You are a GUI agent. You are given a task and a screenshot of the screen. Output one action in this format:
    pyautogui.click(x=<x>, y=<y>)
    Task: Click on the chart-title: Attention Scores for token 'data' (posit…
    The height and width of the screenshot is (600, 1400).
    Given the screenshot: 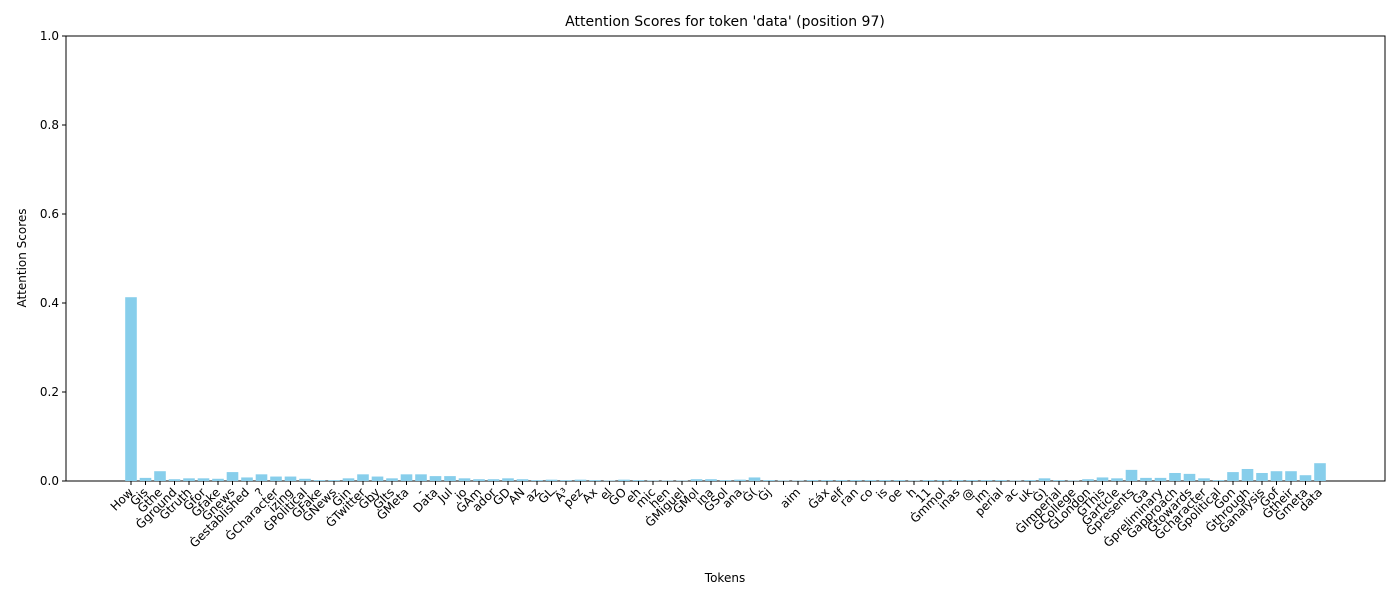 What is the action you would take?
    pyautogui.click(x=725, y=22)
    